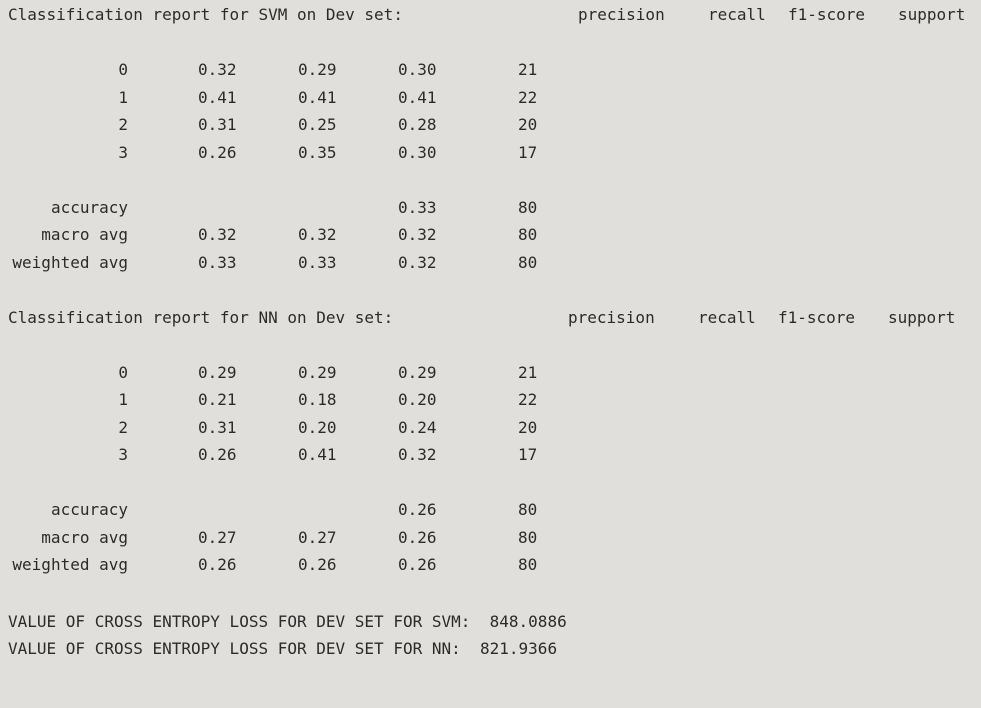  Describe the element at coordinates (123, 152) in the screenshot. I see `svm-row-label: 3` at that location.